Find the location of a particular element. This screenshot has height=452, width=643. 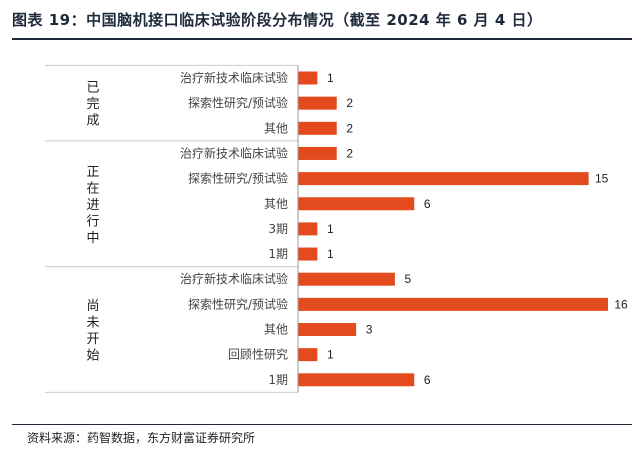

value-label: 3 is located at coordinates (369, 330).